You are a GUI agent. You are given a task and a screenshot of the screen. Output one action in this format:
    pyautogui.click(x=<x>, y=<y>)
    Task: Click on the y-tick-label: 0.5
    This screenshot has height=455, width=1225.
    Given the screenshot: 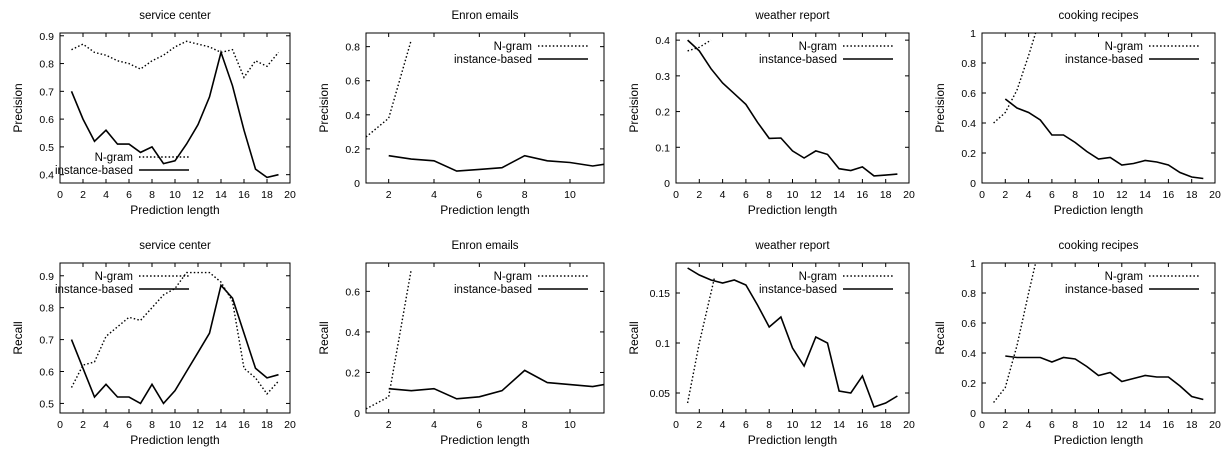 What is the action you would take?
    pyautogui.click(x=46, y=148)
    